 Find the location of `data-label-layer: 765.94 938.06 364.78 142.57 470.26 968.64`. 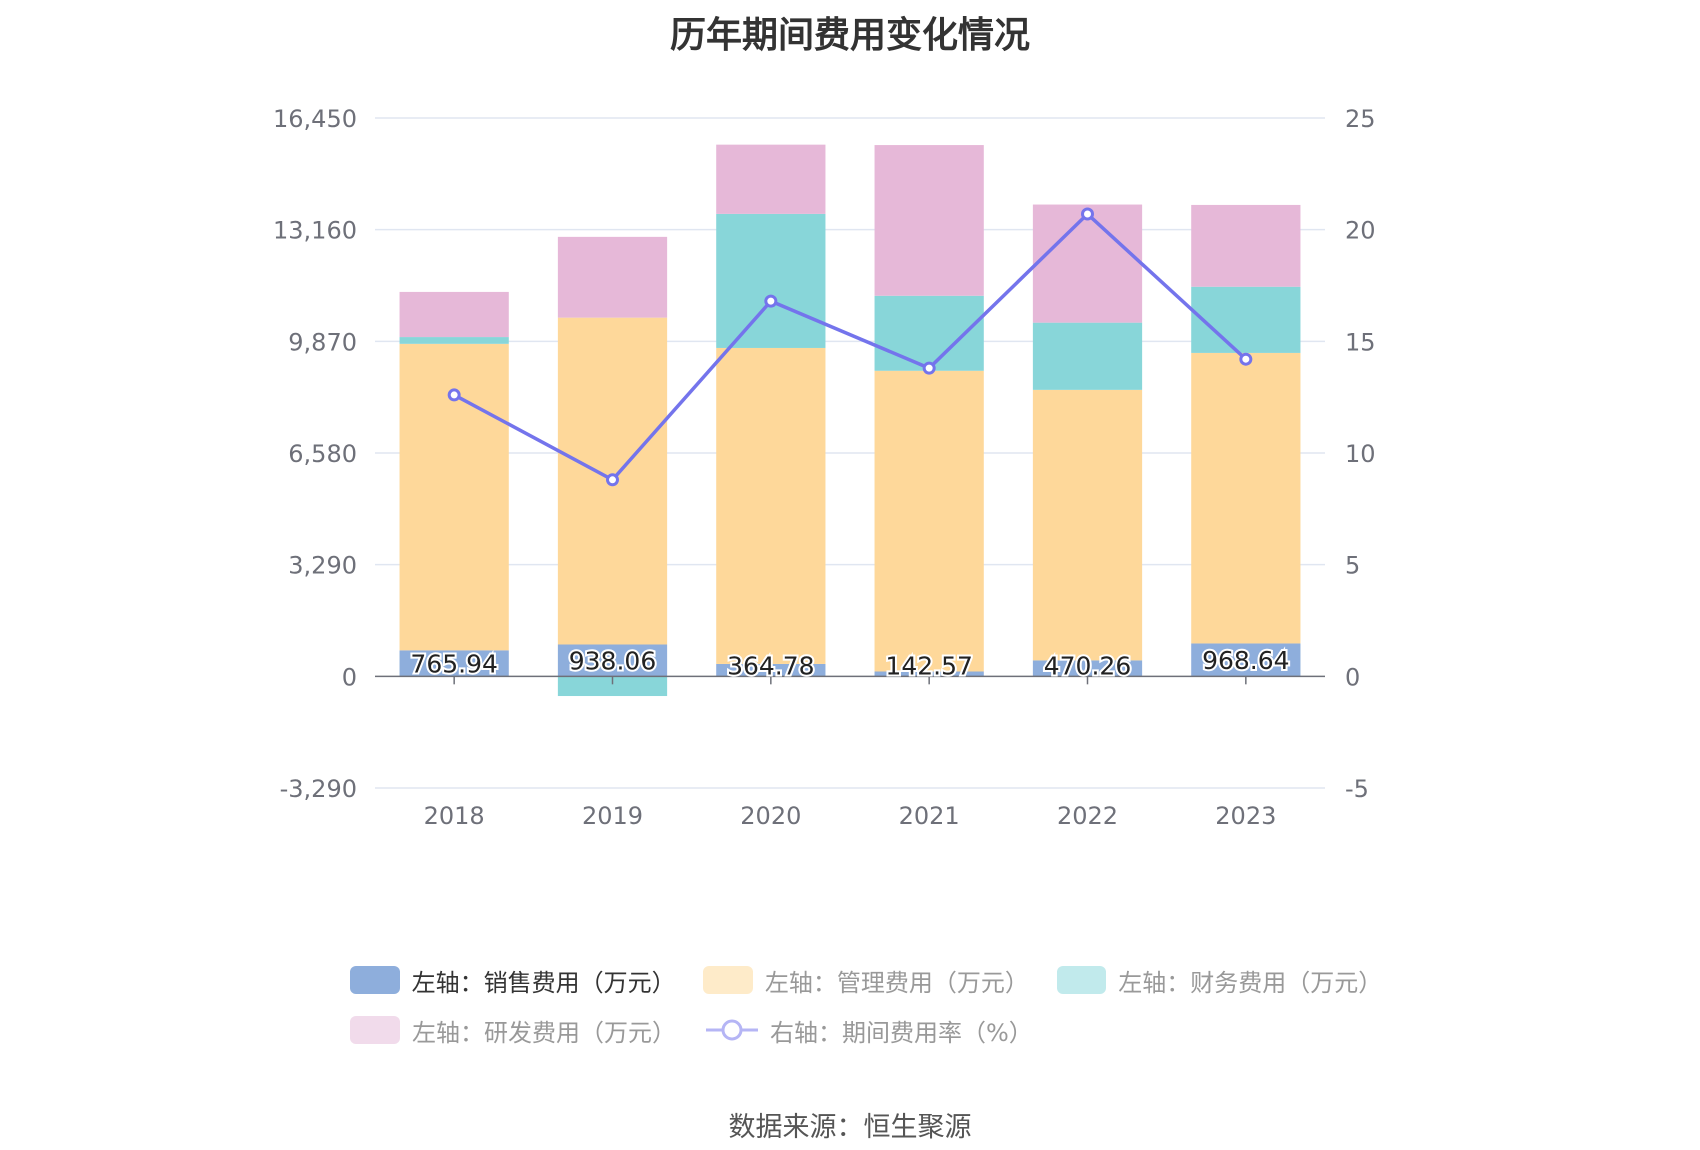

data-label-layer: 765.94 938.06 364.78 142.57 470.26 968.64 is located at coordinates (849, 663).